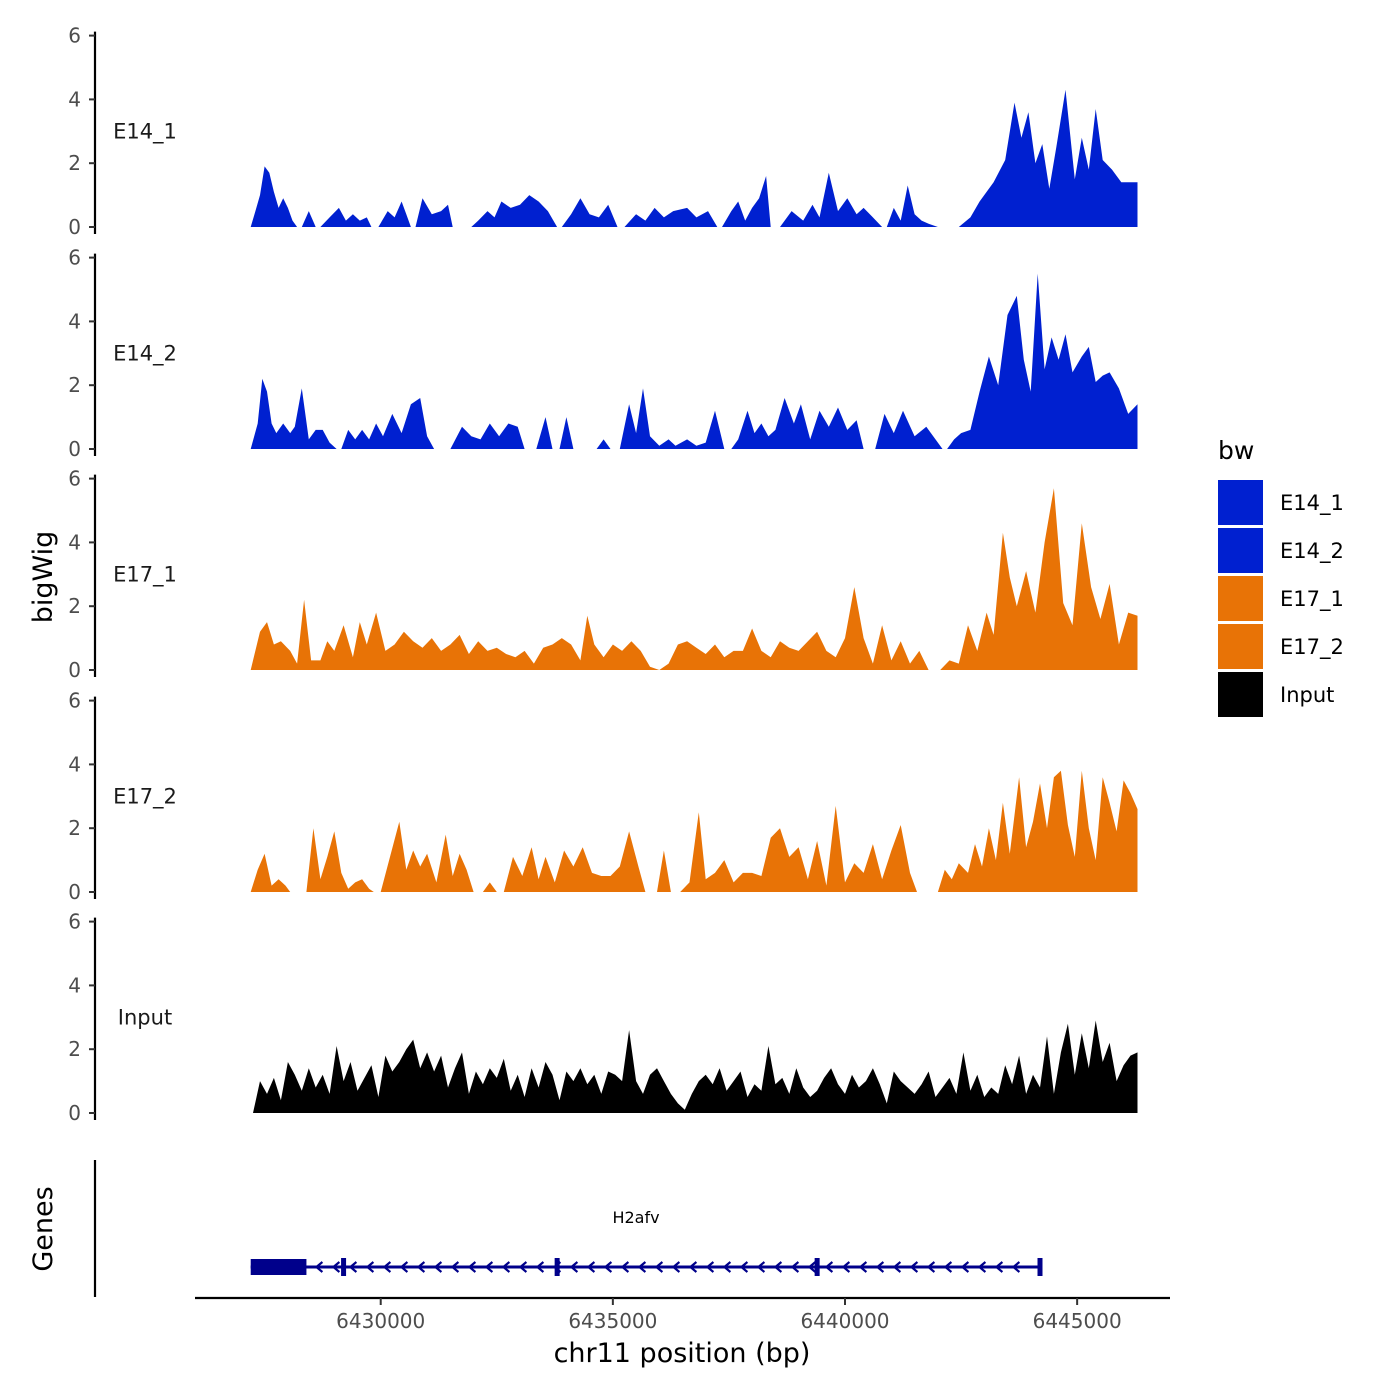 Image resolution: width=1400 pixels, height=1400 pixels. I want to click on track-Input: 0 2 4 6 Input, so click(603, 1017).